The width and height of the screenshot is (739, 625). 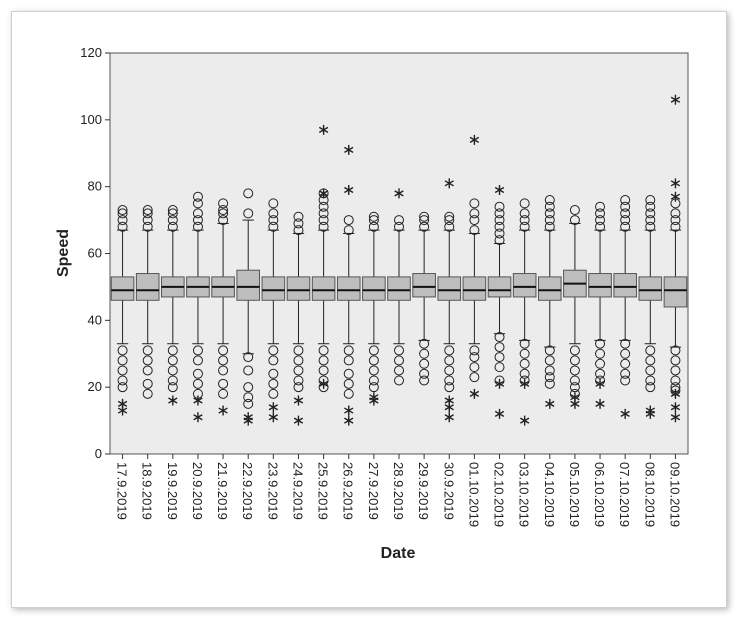 What do you see at coordinates (423, 491) in the screenshot?
I see `x-tick-label: 29.9.2019` at bounding box center [423, 491].